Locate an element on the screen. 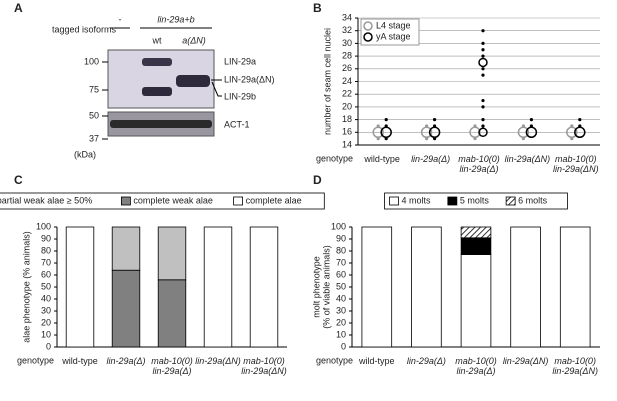  y-tick-label: 0 is located at coordinates (343, 346).